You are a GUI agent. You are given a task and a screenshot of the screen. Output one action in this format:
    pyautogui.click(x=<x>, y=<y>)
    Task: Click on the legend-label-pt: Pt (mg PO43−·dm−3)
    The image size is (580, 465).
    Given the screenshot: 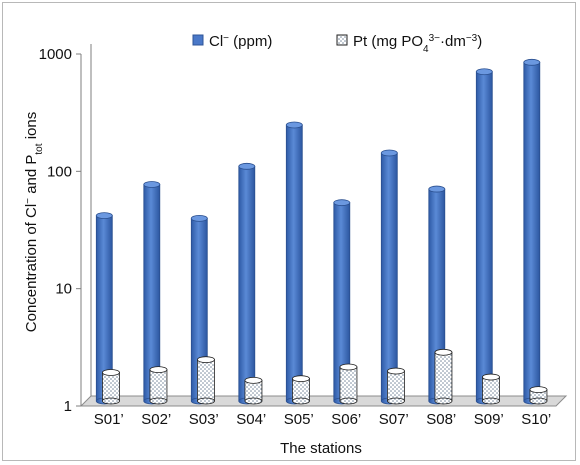 What is the action you would take?
    pyautogui.click(x=417, y=44)
    